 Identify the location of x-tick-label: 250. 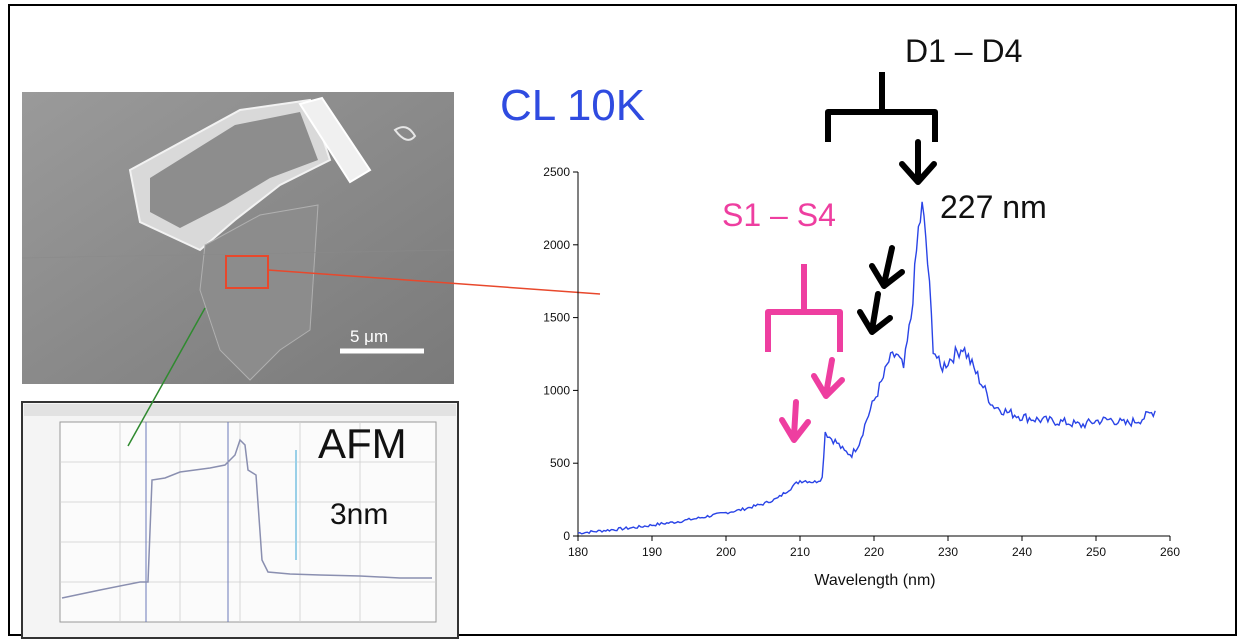
(1096, 552).